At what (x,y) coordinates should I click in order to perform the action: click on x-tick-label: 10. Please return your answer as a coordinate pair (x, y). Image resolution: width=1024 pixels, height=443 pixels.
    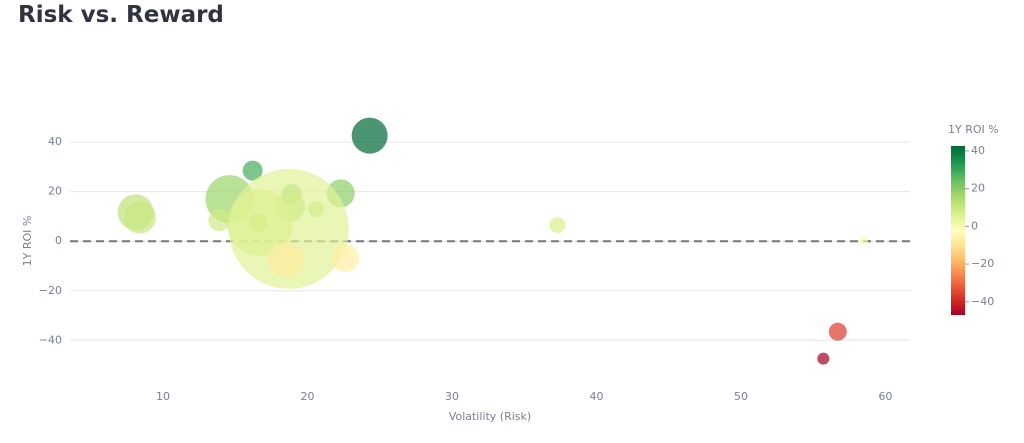
    Looking at the image, I should click on (163, 396).